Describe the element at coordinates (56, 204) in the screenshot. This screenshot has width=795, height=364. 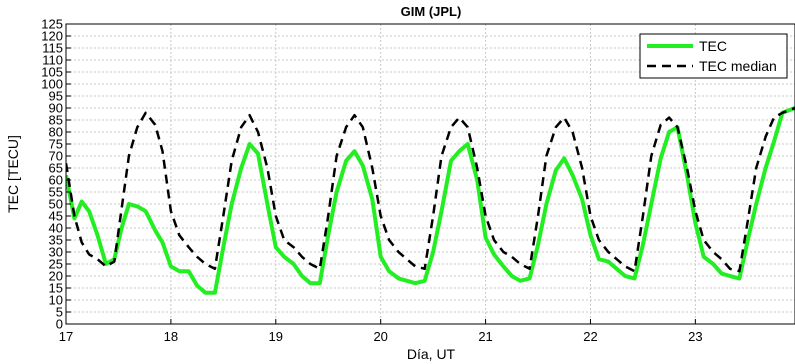
I see `y-tick-label: 50` at that location.